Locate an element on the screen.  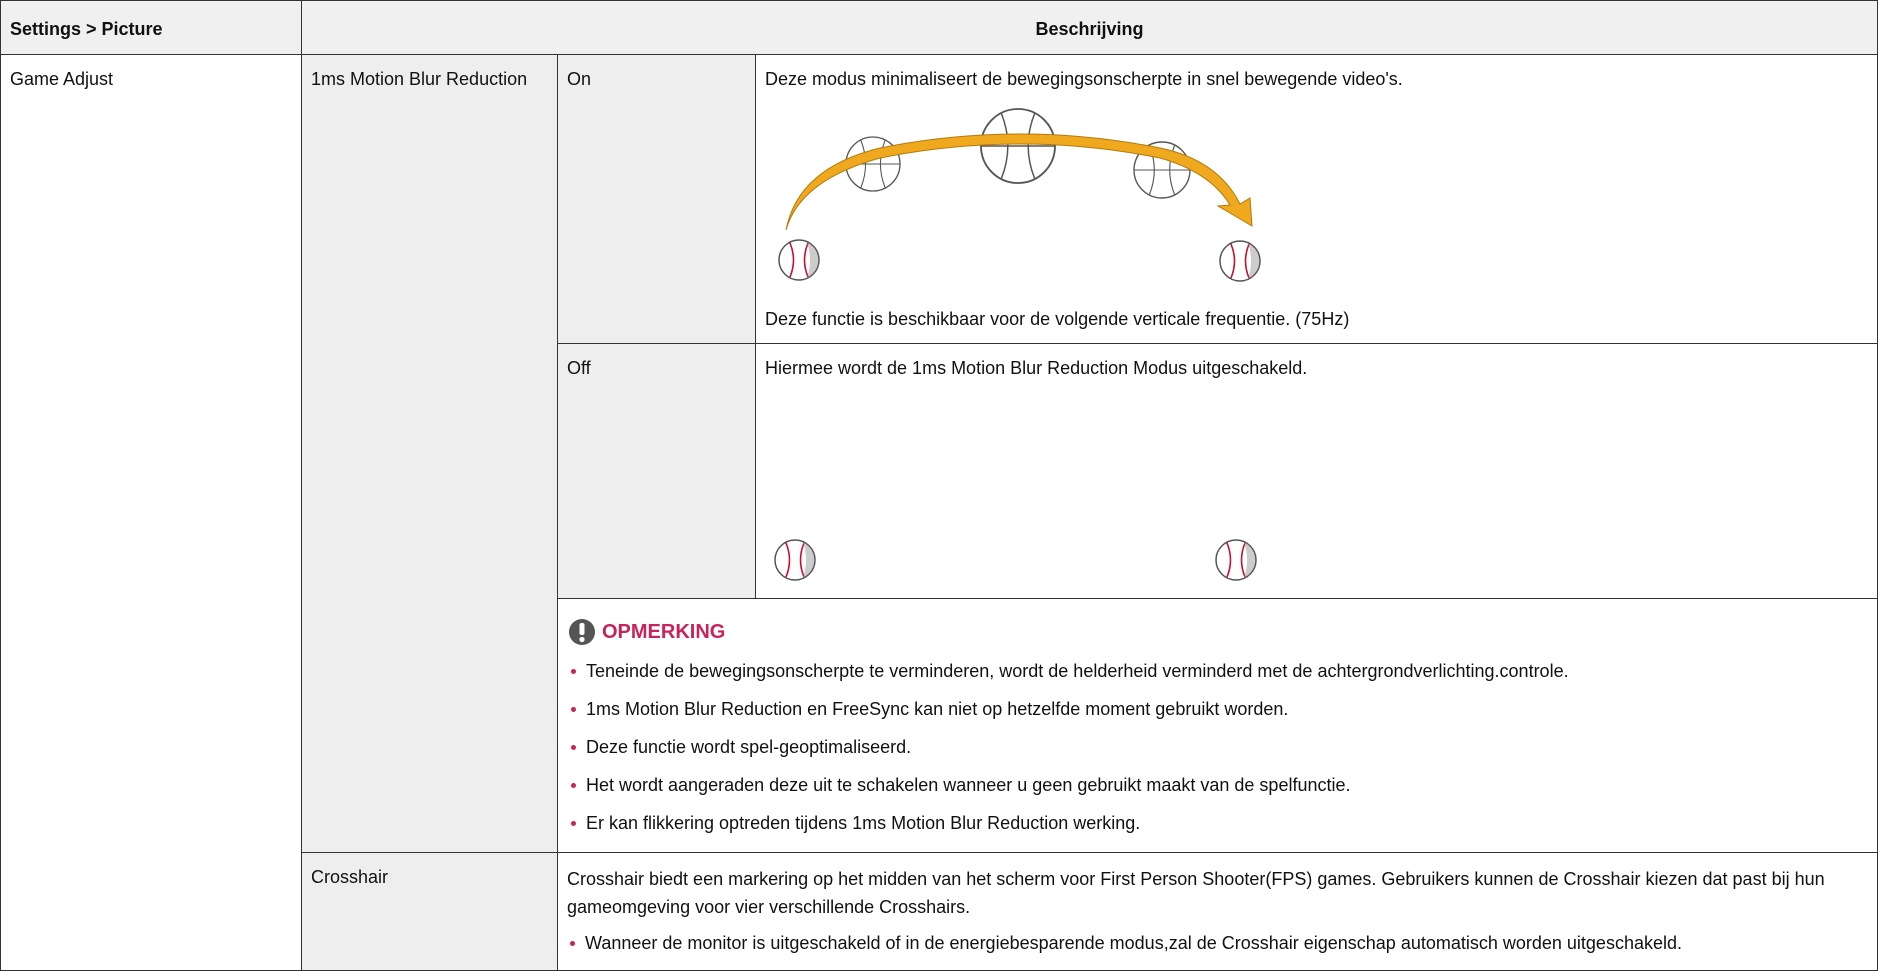
remark-title: OPMERKING is located at coordinates (664, 632).